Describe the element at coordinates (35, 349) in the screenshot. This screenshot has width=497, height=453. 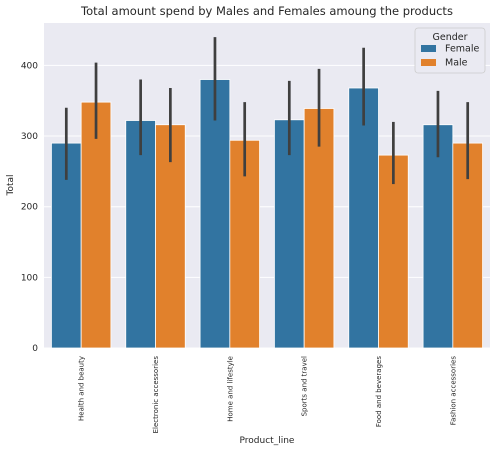
I see `y-tick-label: 0` at that location.